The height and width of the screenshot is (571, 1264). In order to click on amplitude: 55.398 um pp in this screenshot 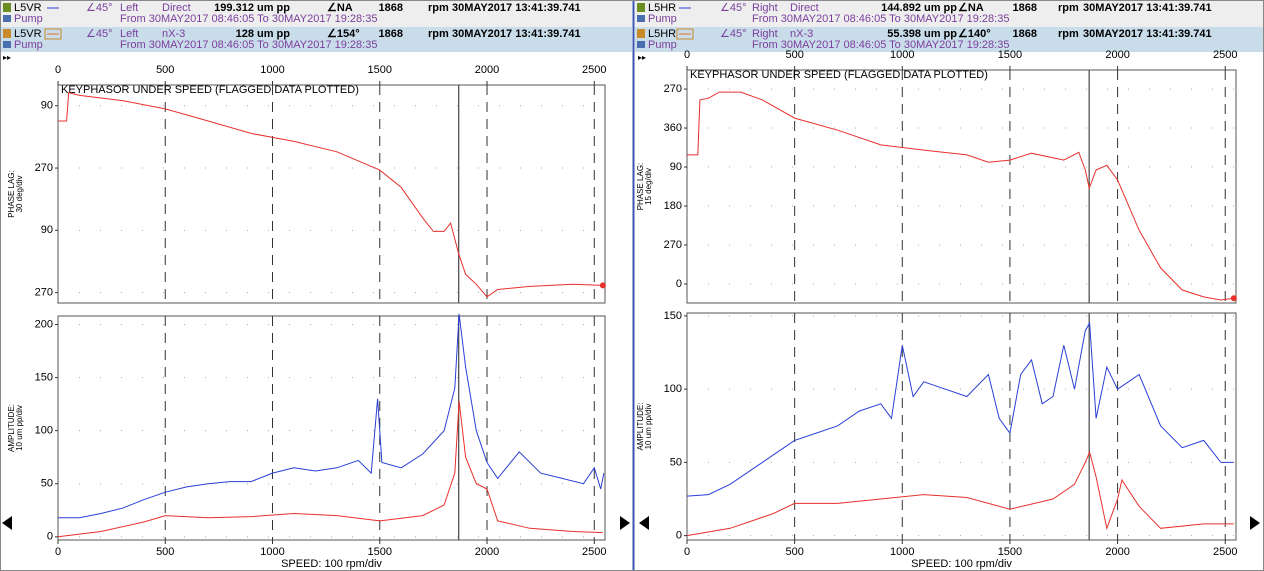, I will do `click(922, 34)`.